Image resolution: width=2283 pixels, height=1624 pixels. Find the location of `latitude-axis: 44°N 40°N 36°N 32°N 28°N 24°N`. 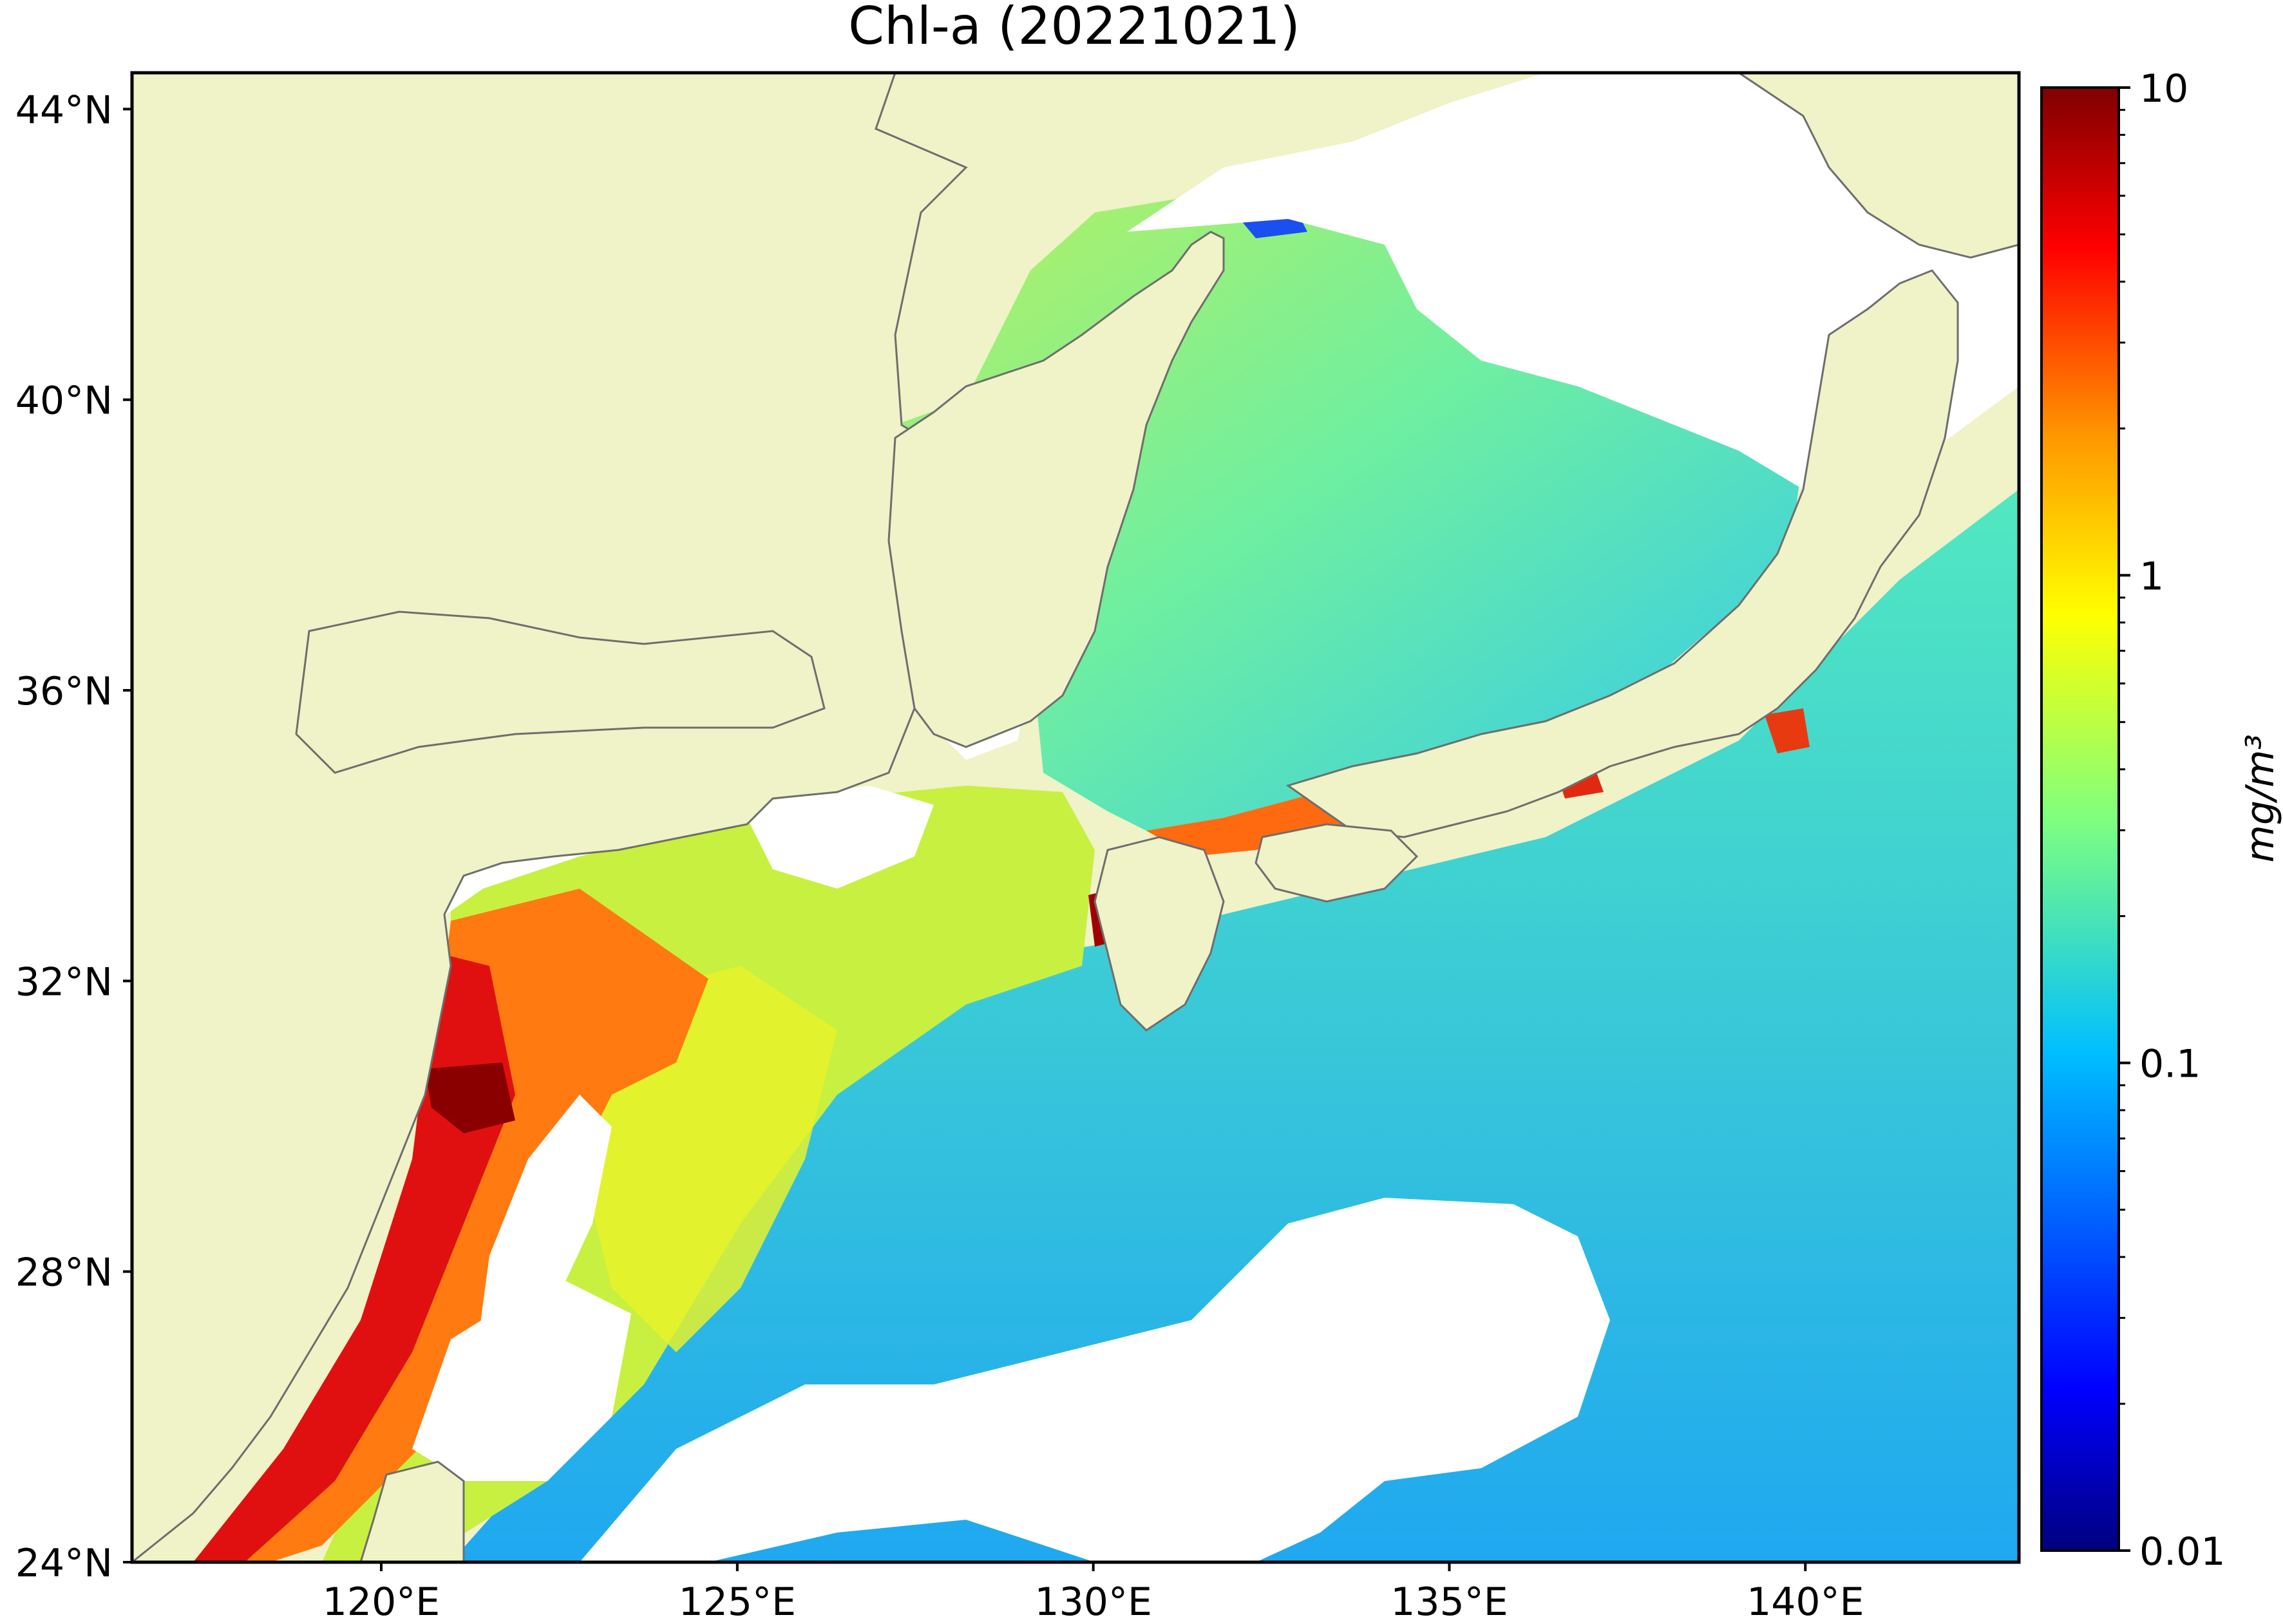

latitude-axis: 44°N 40°N 36°N 32°N 28°N 24°N is located at coordinates (73, 837).